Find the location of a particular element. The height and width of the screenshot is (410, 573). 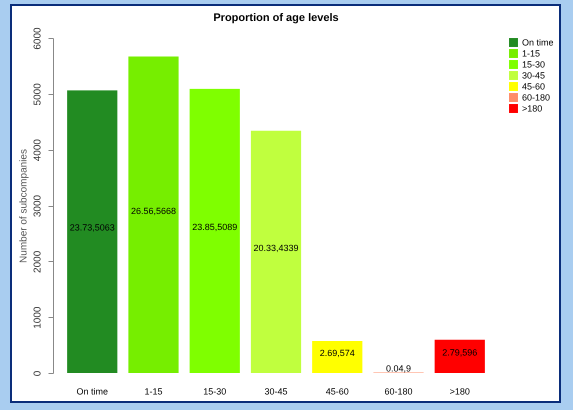

data-label: 2.69,574 is located at coordinates (337, 353).